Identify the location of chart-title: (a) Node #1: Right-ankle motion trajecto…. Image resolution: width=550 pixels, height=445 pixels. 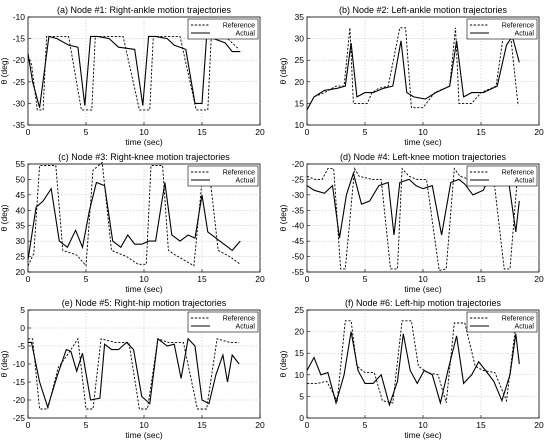
(144, 10).